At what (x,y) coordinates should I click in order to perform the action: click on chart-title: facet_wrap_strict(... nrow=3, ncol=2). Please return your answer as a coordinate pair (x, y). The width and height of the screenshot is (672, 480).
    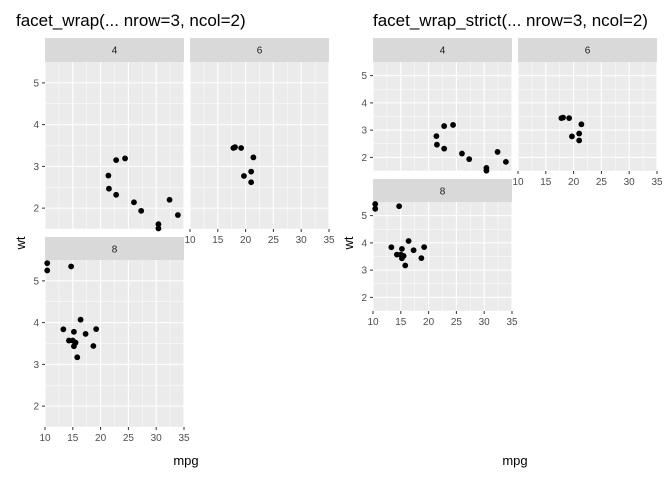
    Looking at the image, I should click on (510, 20).